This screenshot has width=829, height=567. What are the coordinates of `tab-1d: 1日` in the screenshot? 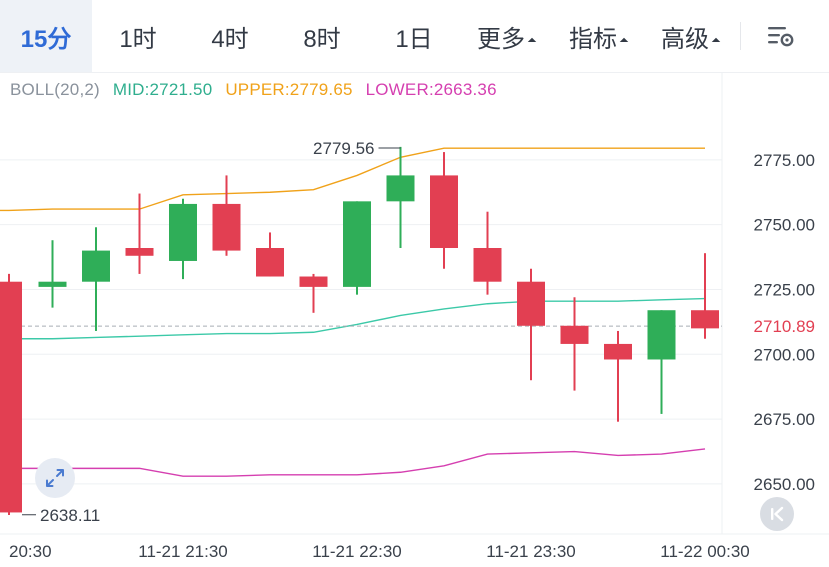 It's located at (414, 36).